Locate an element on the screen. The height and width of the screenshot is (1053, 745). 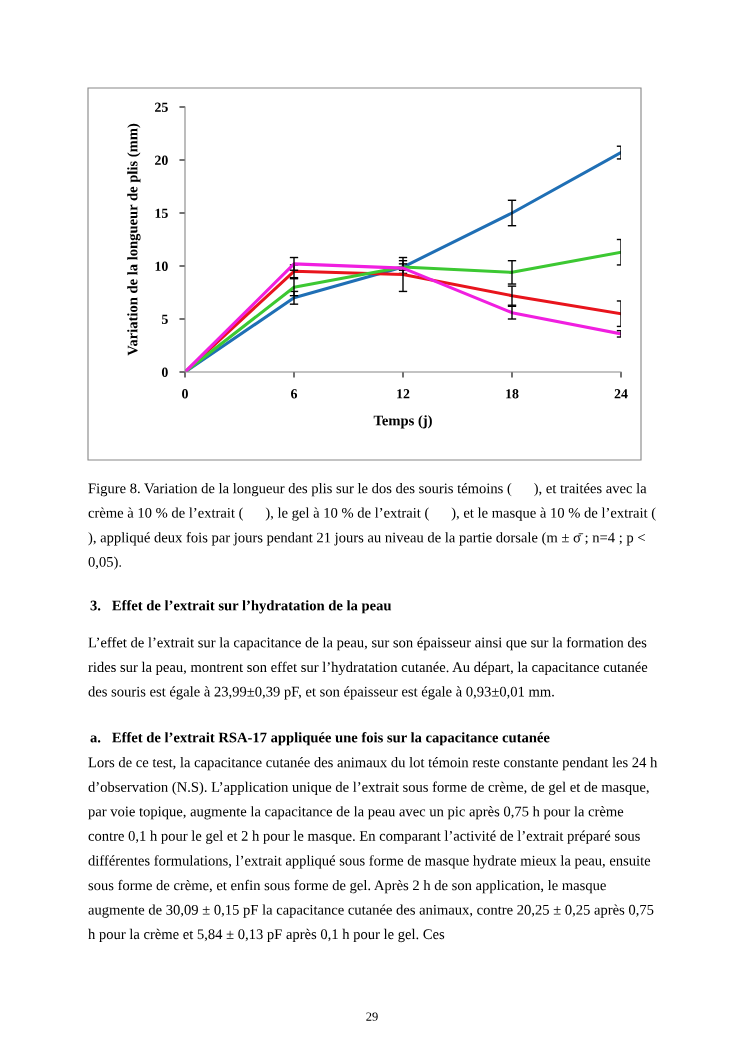
text: a. Effet de l’extrait RSA-17 appliquée une fois sur la capacitance cutanée is located at coordinates (320, 739).